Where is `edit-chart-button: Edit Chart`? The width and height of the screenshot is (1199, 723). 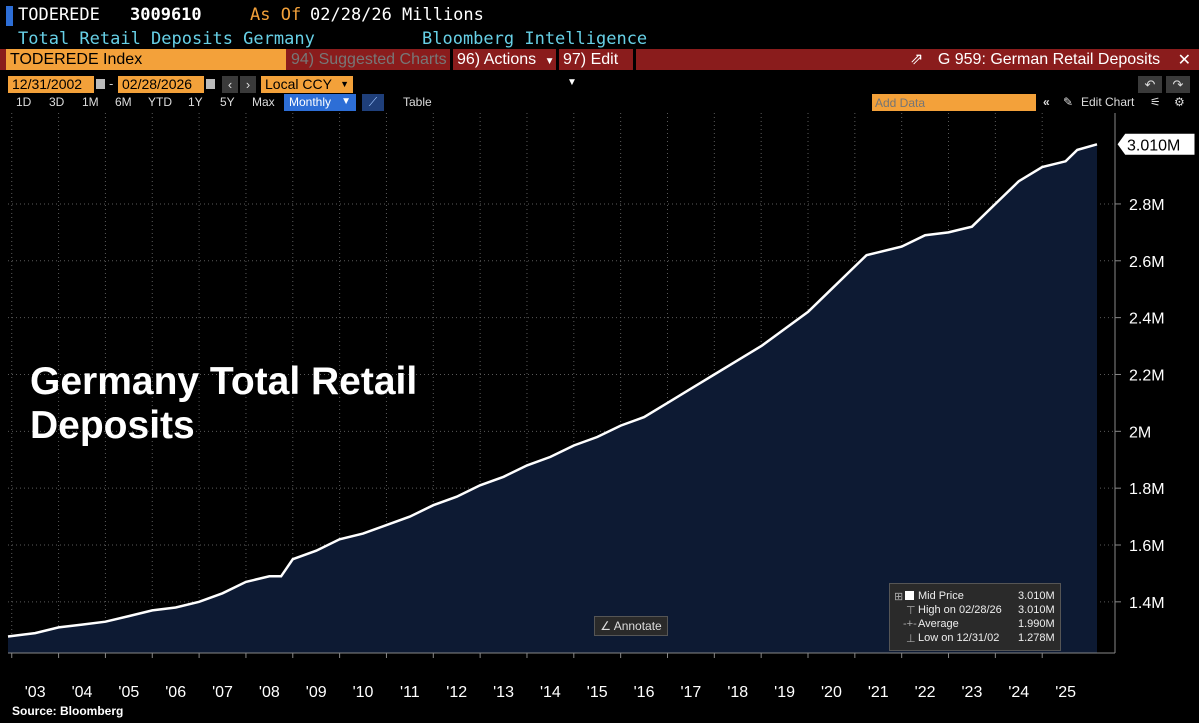
edit-chart-button: Edit Chart is located at coordinates (1108, 102).